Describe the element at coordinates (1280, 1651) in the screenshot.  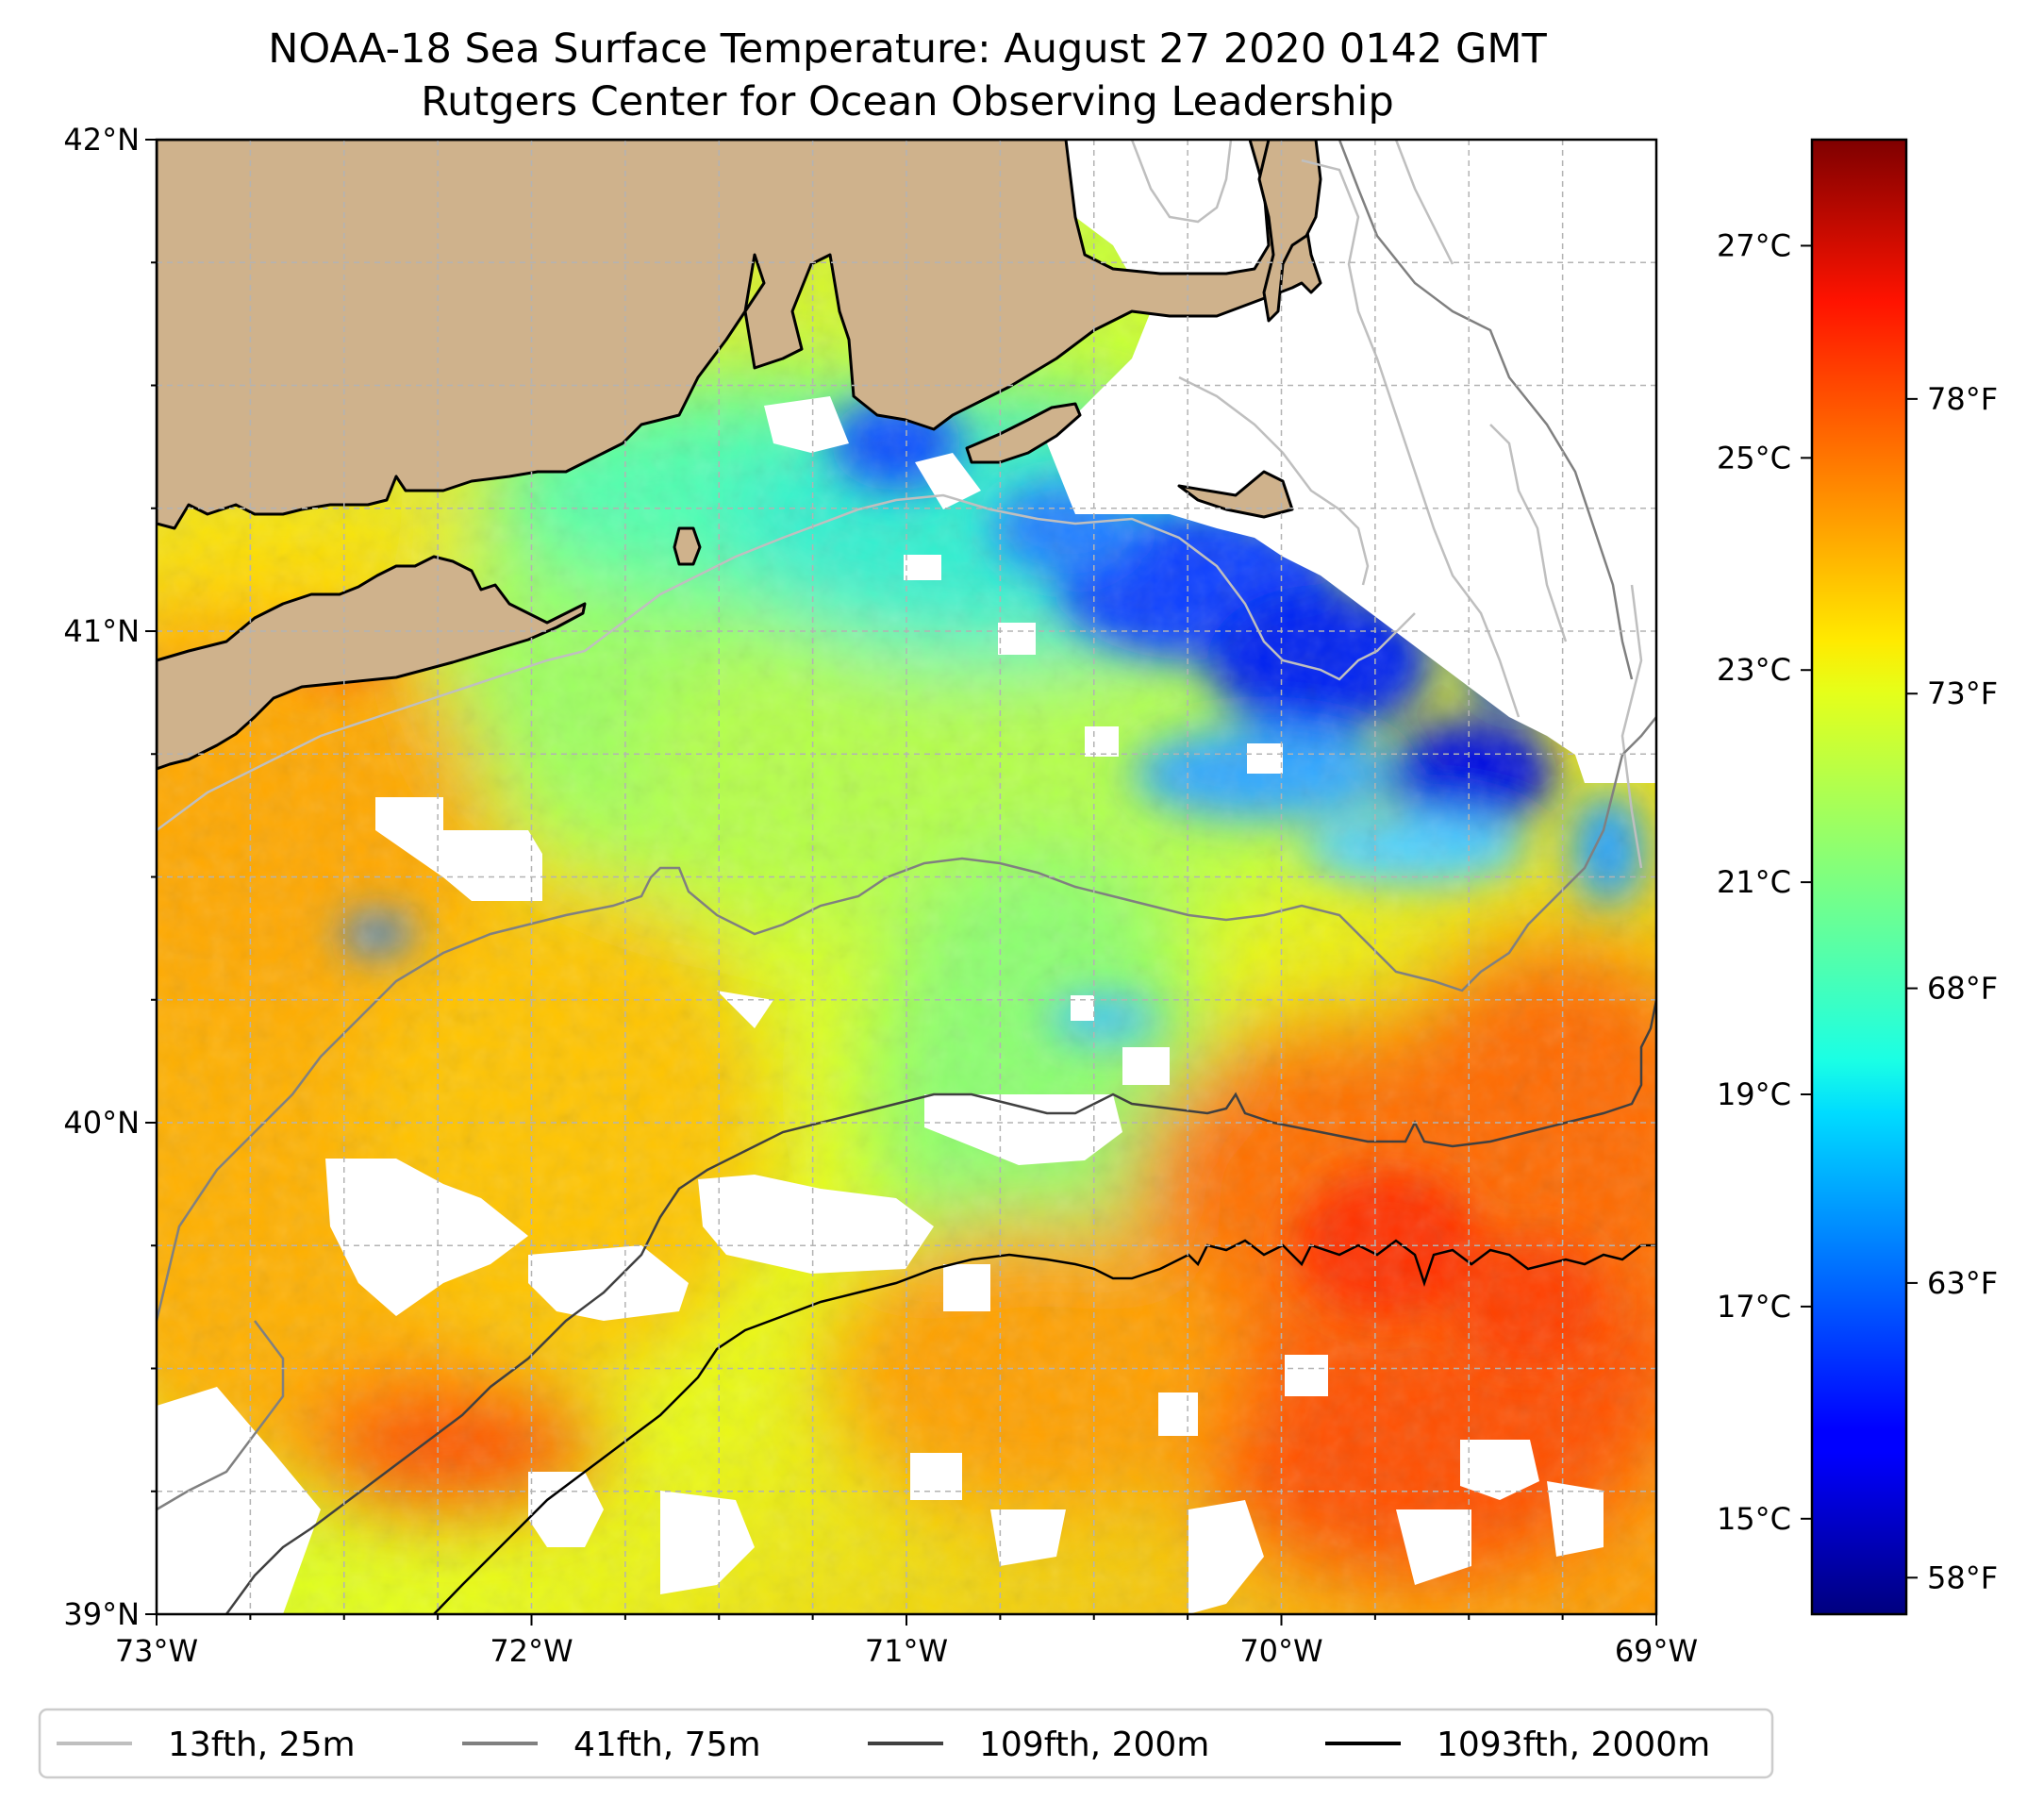
I see `lon-tick-label: 70°W` at that location.